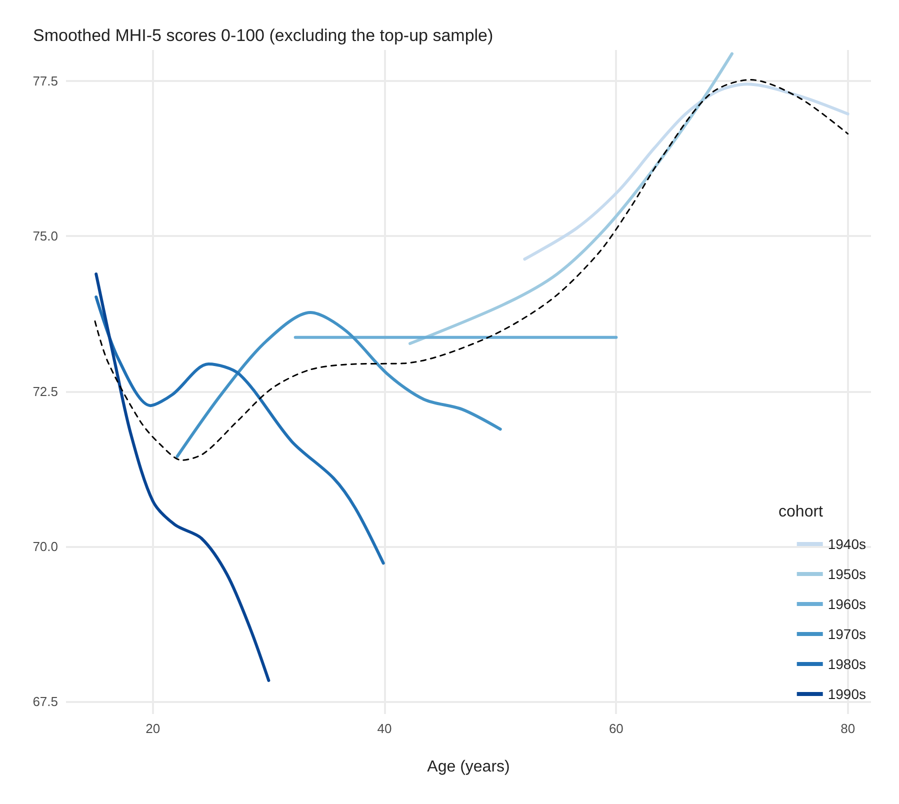 This screenshot has width=899, height=804. I want to click on y-tick-label: 72.5, so click(45, 391).